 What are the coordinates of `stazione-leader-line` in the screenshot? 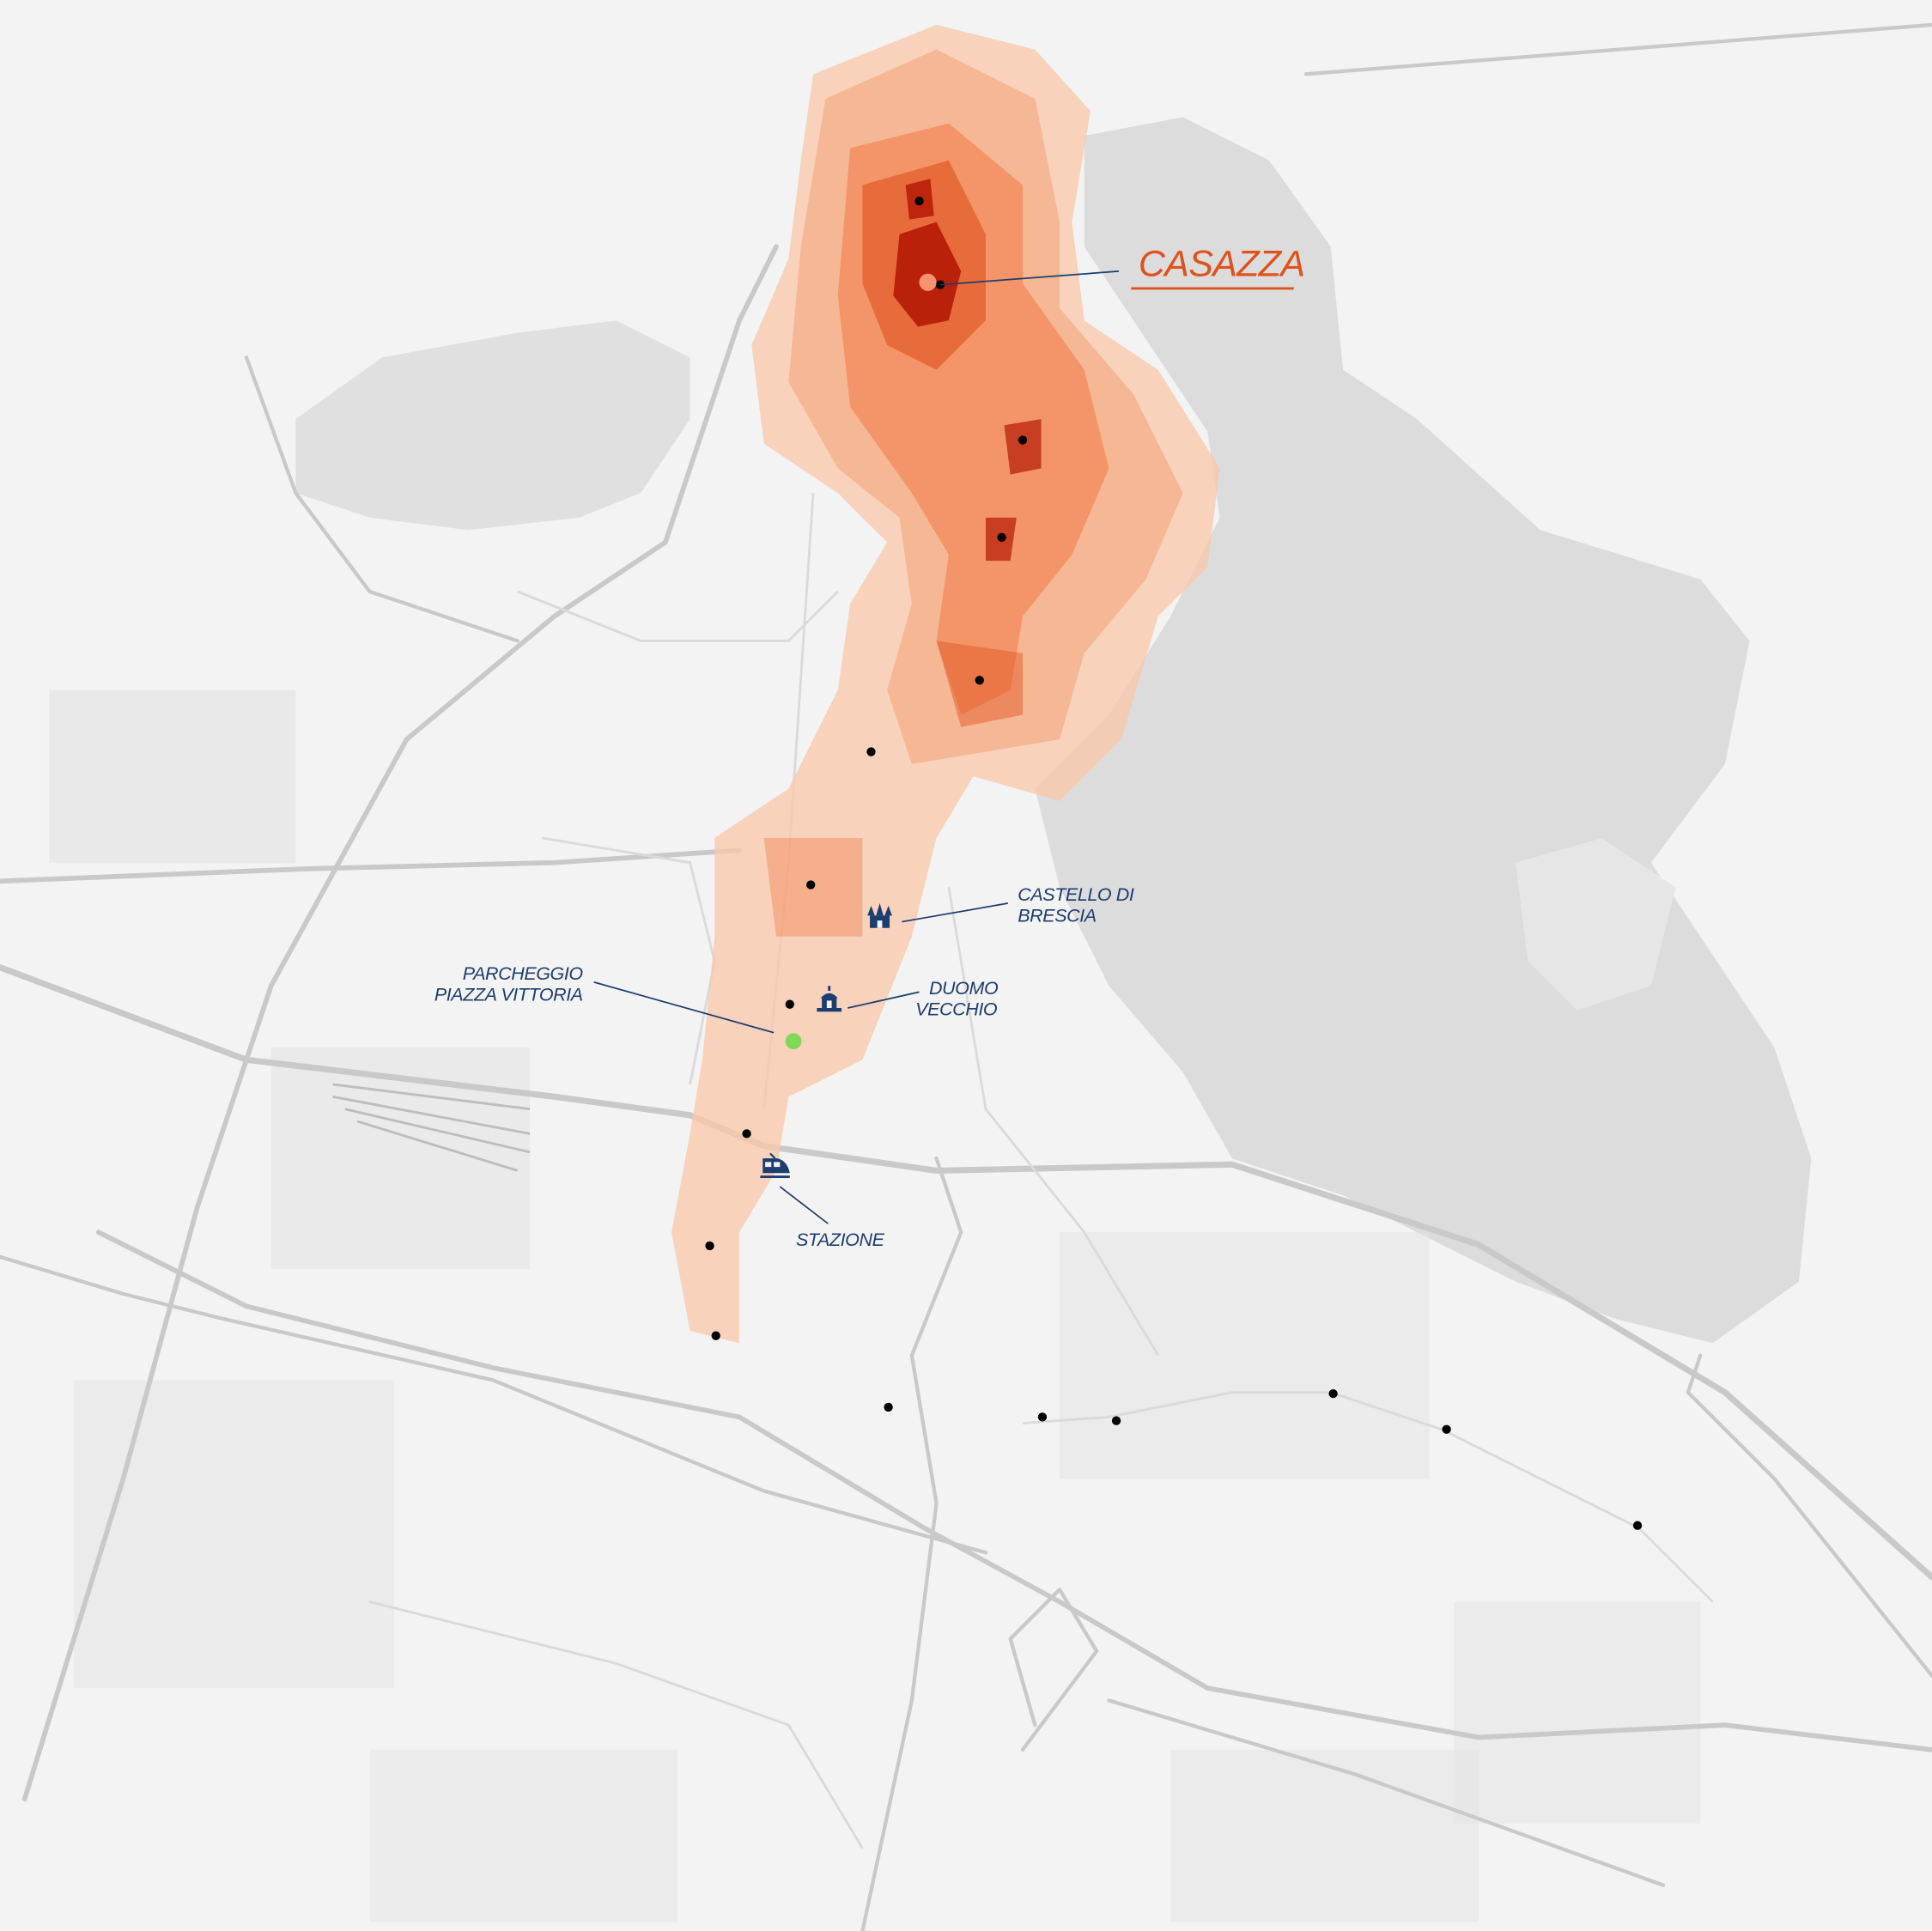 It's located at (804, 1205).